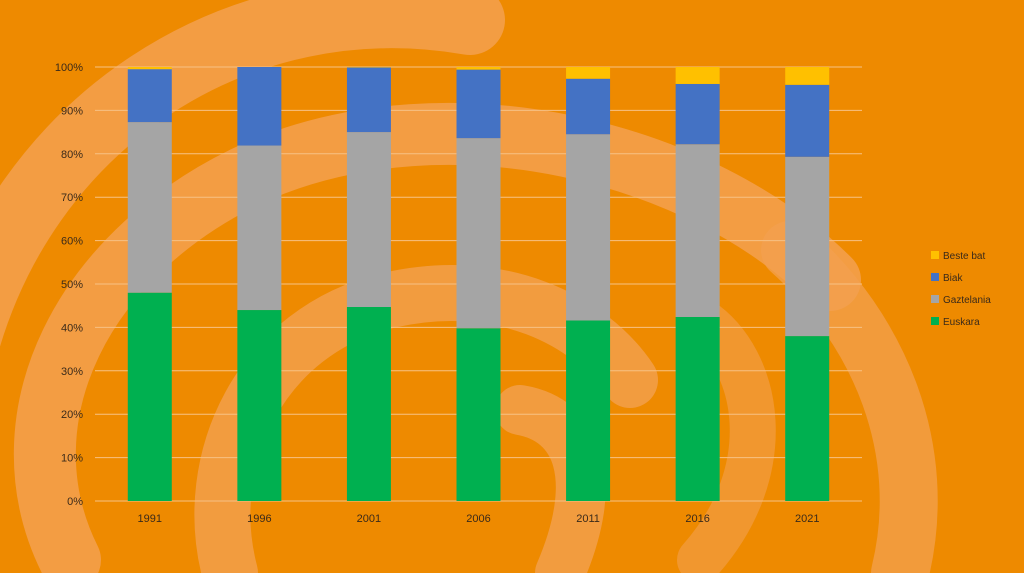 The width and height of the screenshot is (1024, 573). What do you see at coordinates (149, 207) in the screenshot?
I see `bar-segment-gaztelania-1991` at bounding box center [149, 207].